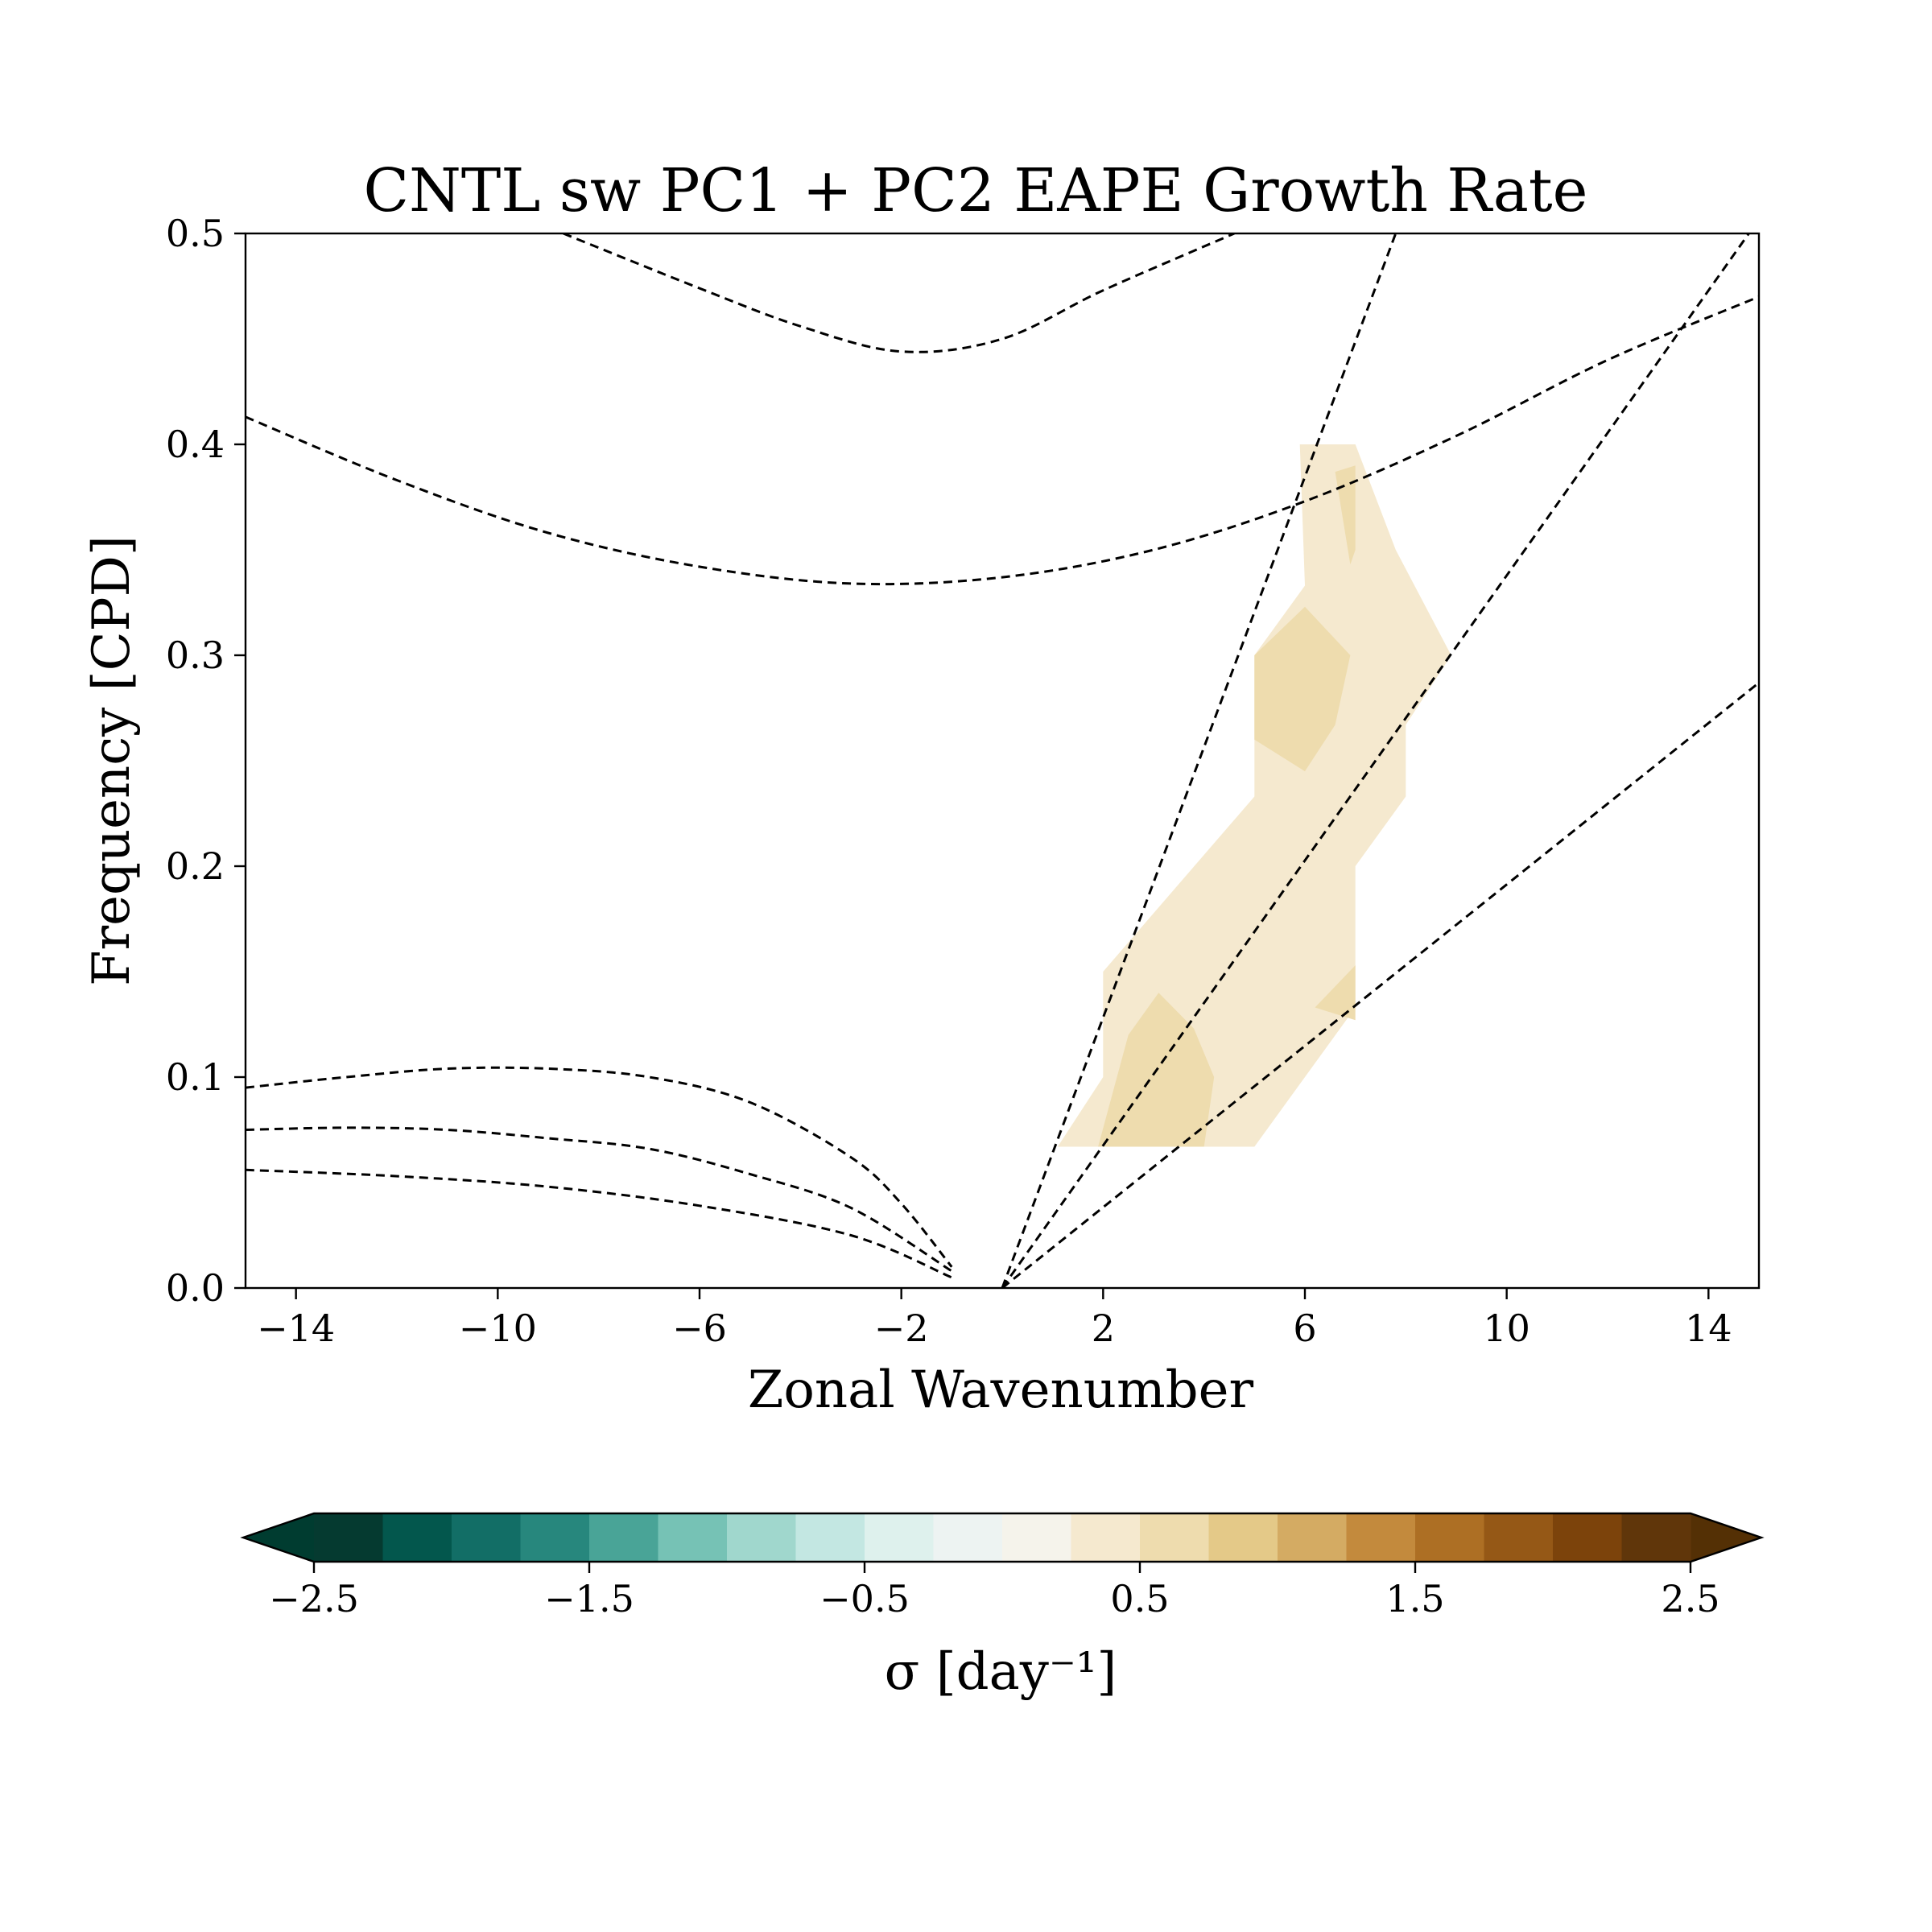 The width and height of the screenshot is (1932, 1932). What do you see at coordinates (195, 444) in the screenshot?
I see `y-tick-label: 0.4` at bounding box center [195, 444].